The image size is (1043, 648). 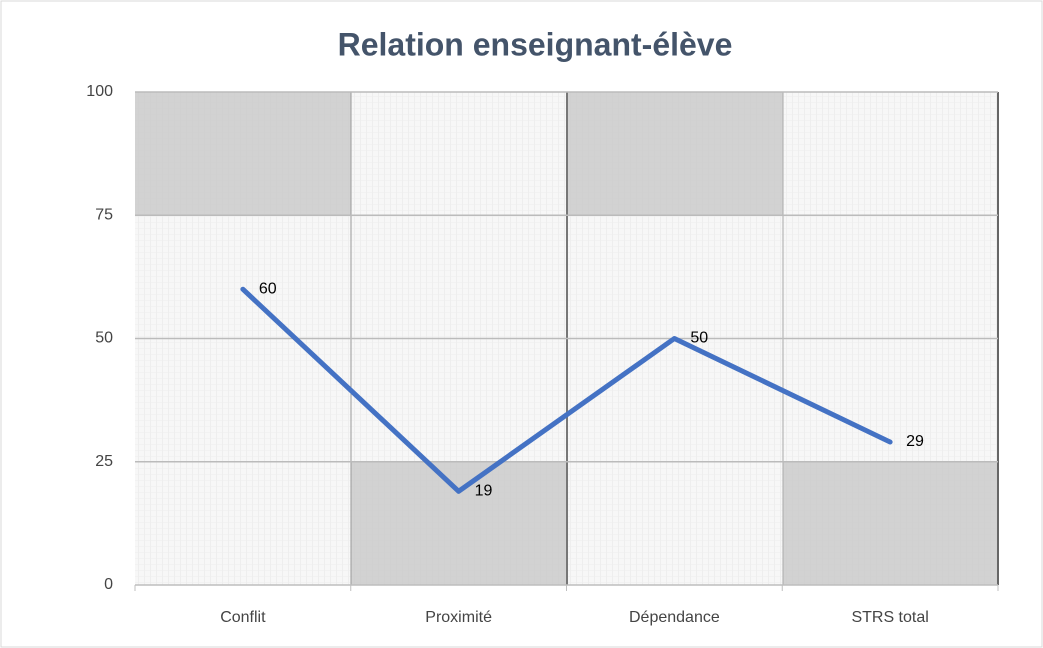 I want to click on x-tick-label: Dépendance, so click(x=674, y=617).